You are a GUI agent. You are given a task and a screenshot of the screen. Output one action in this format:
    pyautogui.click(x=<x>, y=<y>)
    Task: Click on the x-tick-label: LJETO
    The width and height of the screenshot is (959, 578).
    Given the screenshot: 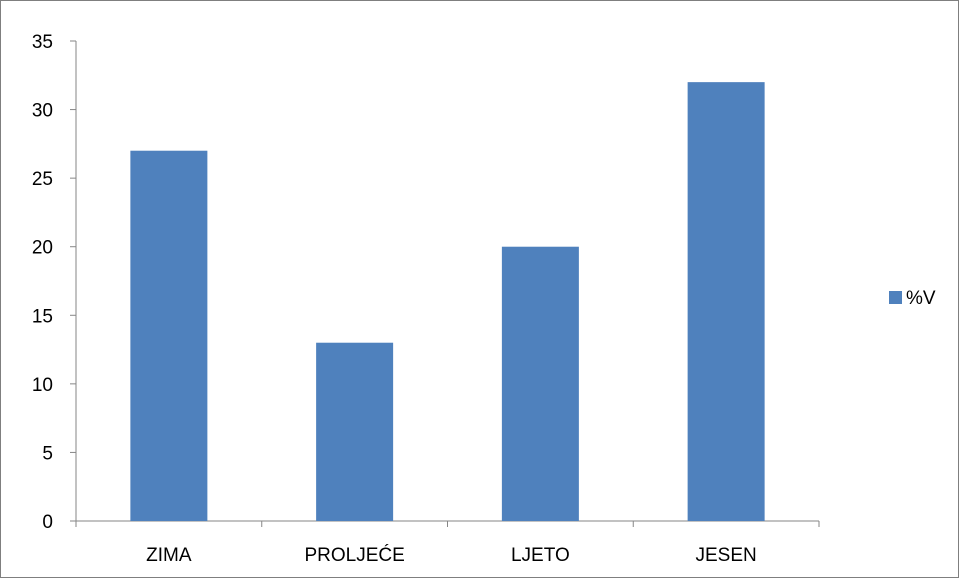 What is the action you would take?
    pyautogui.click(x=540, y=555)
    